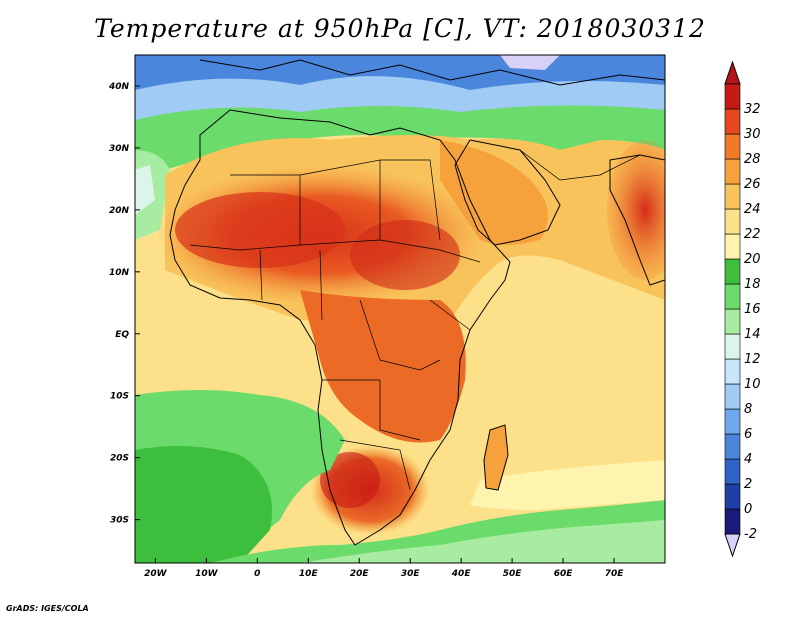 This screenshot has height=618, width=800. Describe the element at coordinates (384, 568) in the screenshot. I see `longitude-axis: 20W 10W 0 10E 20E 30E 40E 50E 60E 70E` at that location.